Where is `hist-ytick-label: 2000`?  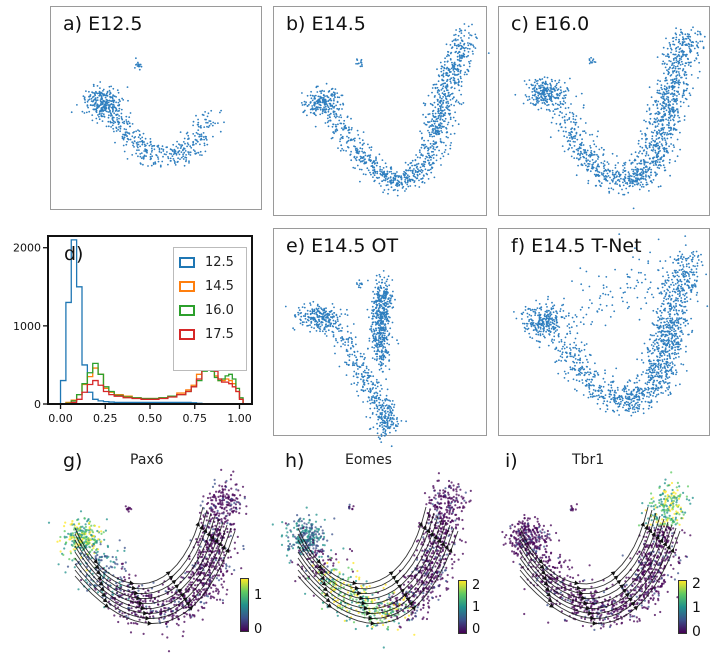
hist-ytick-label: 2000 is located at coordinates (27, 248).